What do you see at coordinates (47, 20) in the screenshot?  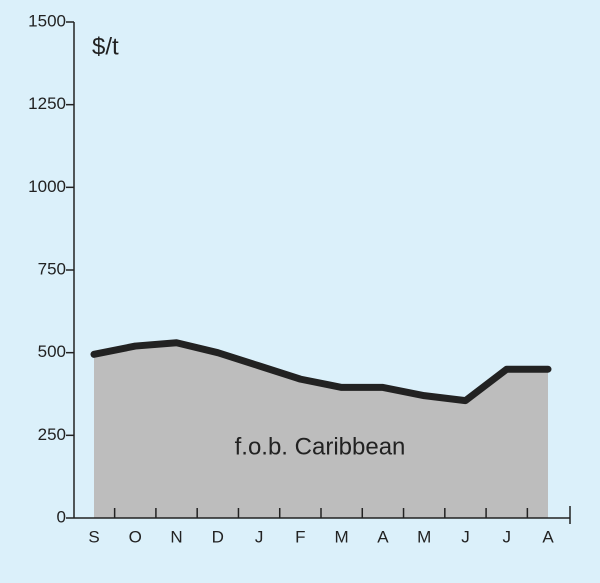 I see `y-tick-label: 1500` at bounding box center [47, 20].